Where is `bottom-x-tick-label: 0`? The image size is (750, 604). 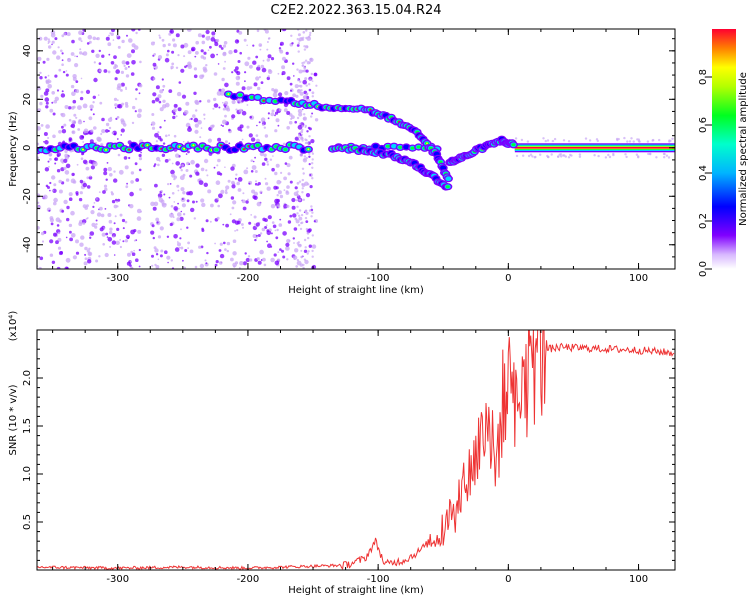 bottom-x-tick-label: 0 is located at coordinates (508, 579).